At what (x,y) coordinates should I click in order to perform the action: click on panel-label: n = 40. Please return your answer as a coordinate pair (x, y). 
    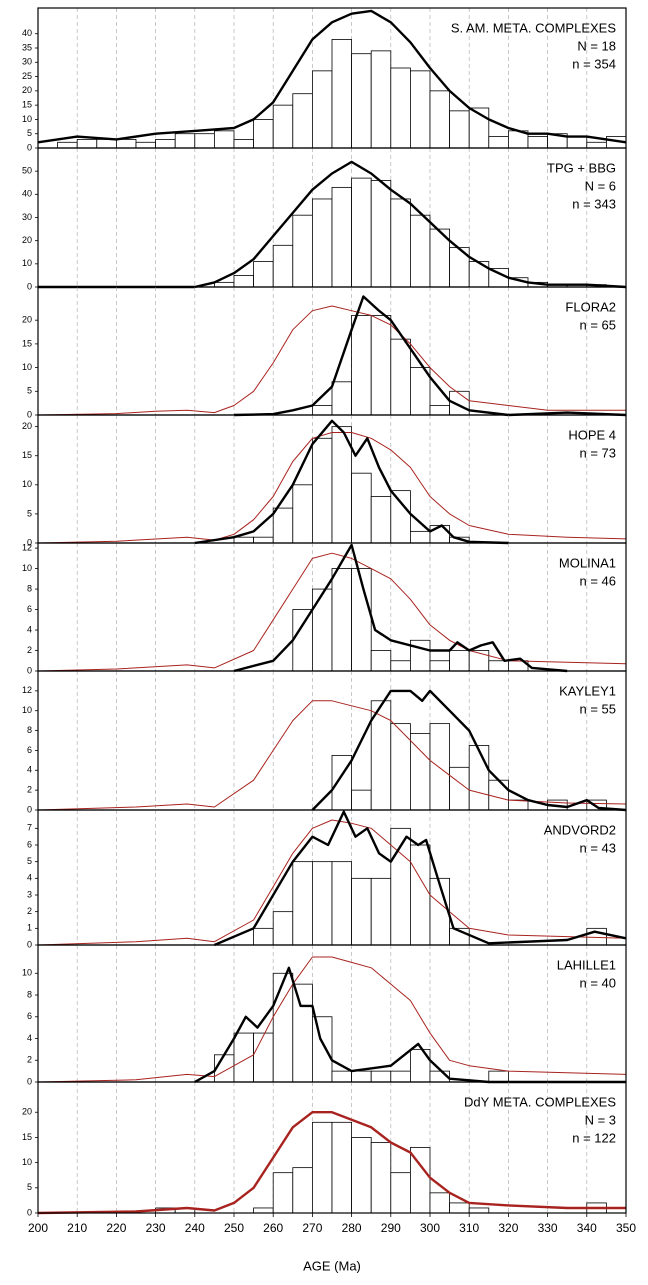
    Looking at the image, I should click on (597, 982).